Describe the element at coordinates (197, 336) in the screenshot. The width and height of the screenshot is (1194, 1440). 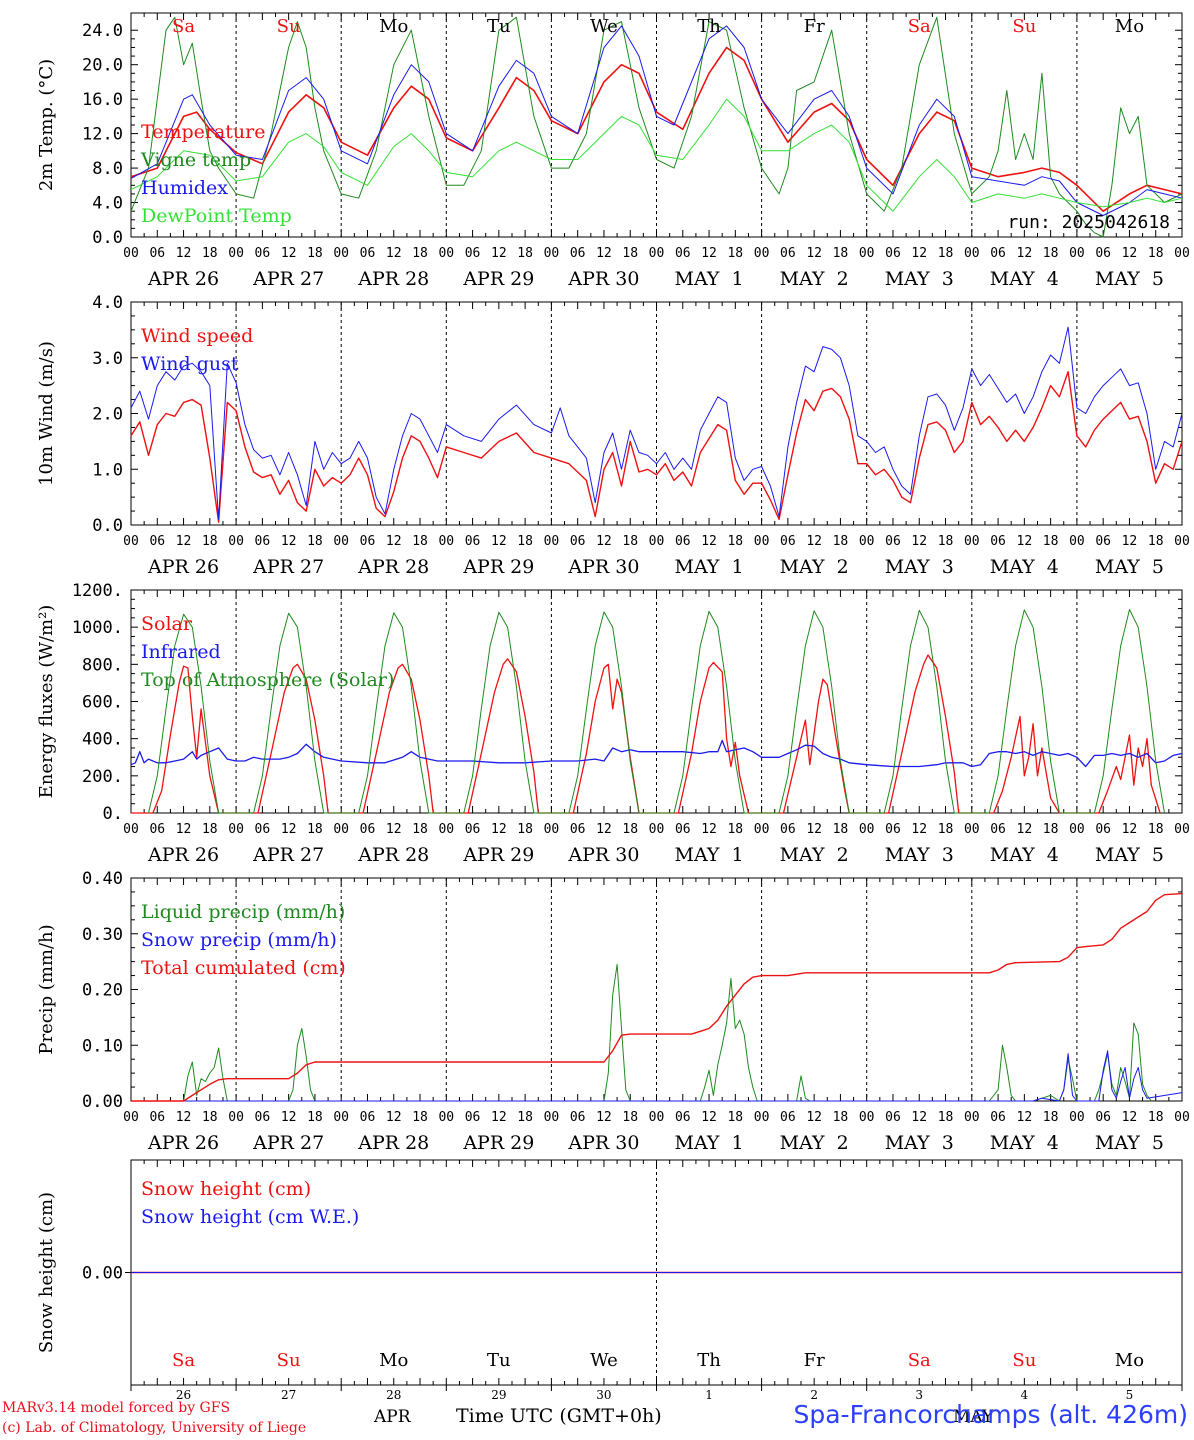
I see `legend-entry: Wind speed` at that location.